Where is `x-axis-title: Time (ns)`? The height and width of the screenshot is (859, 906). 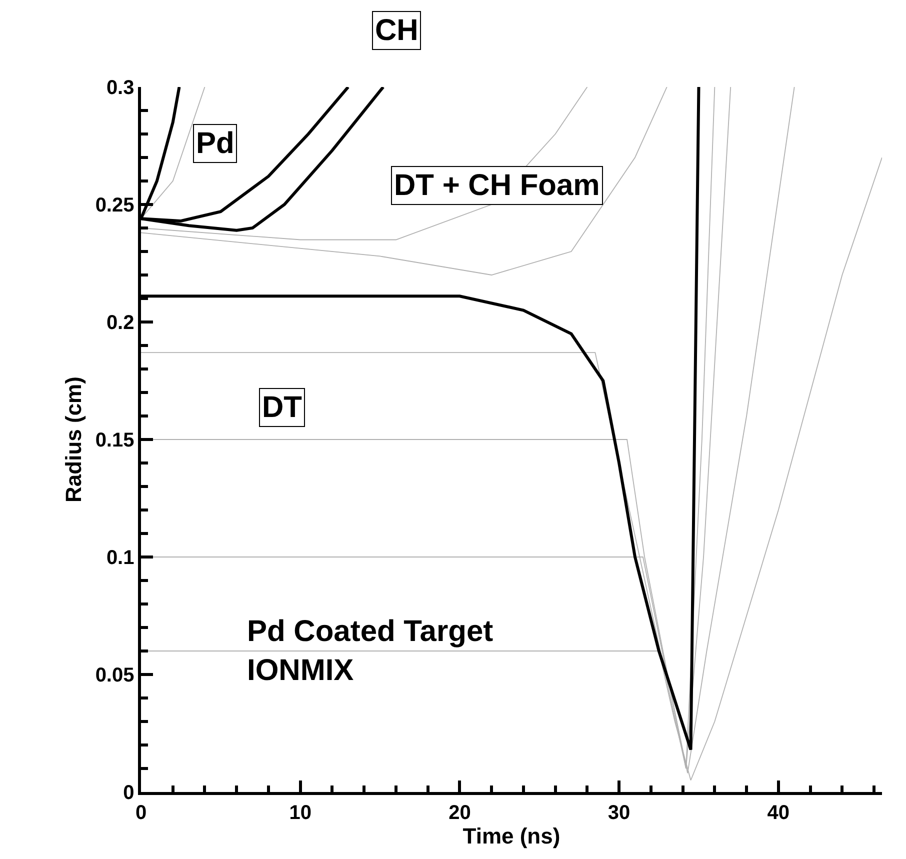 x-axis-title: Time (ns) is located at coordinates (511, 836).